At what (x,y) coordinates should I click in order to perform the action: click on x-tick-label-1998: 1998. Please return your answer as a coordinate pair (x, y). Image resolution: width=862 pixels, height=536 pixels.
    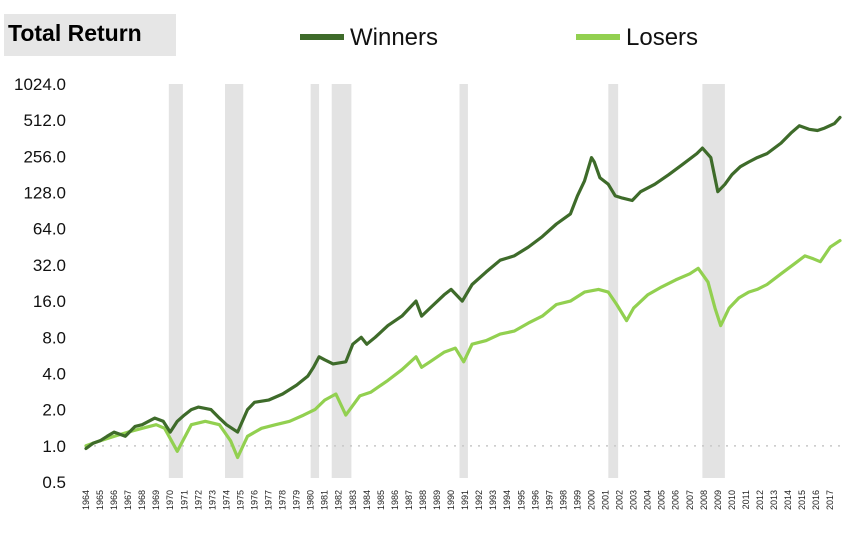
    Looking at the image, I should click on (563, 500).